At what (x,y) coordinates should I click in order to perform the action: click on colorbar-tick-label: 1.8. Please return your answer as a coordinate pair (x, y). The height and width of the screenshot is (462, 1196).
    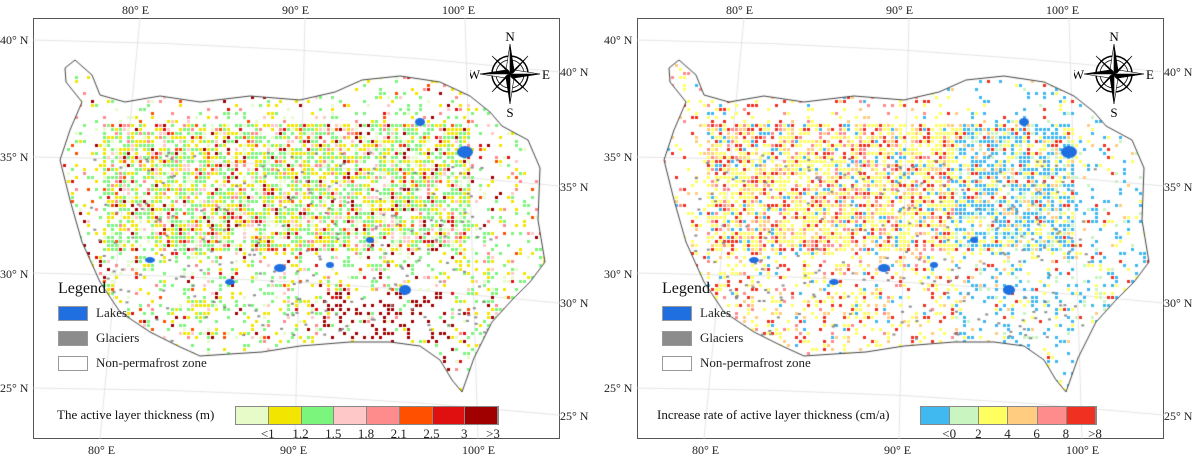
    Looking at the image, I should click on (366, 433).